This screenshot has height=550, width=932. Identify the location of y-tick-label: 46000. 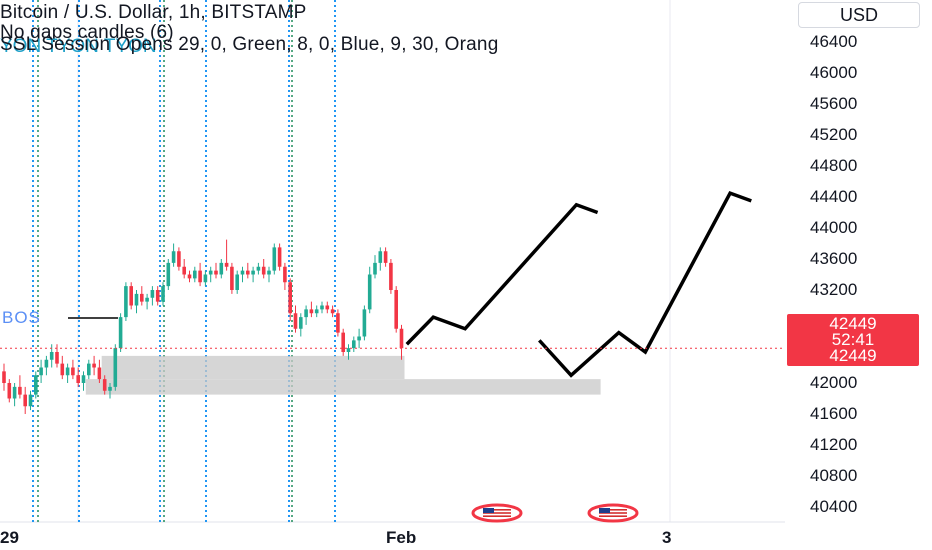
(834, 72).